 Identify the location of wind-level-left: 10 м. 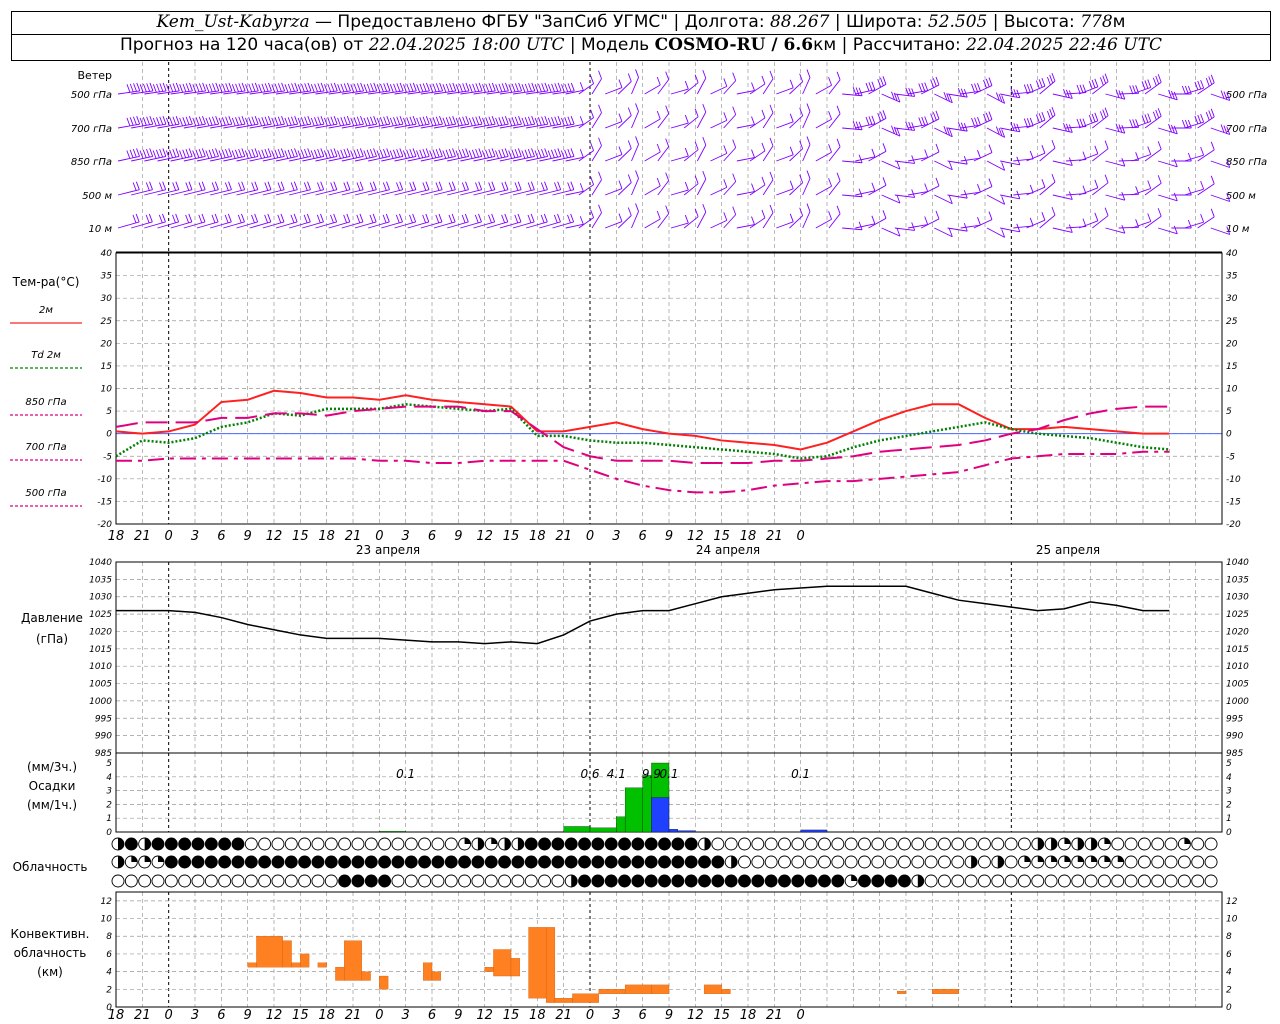
(101, 229).